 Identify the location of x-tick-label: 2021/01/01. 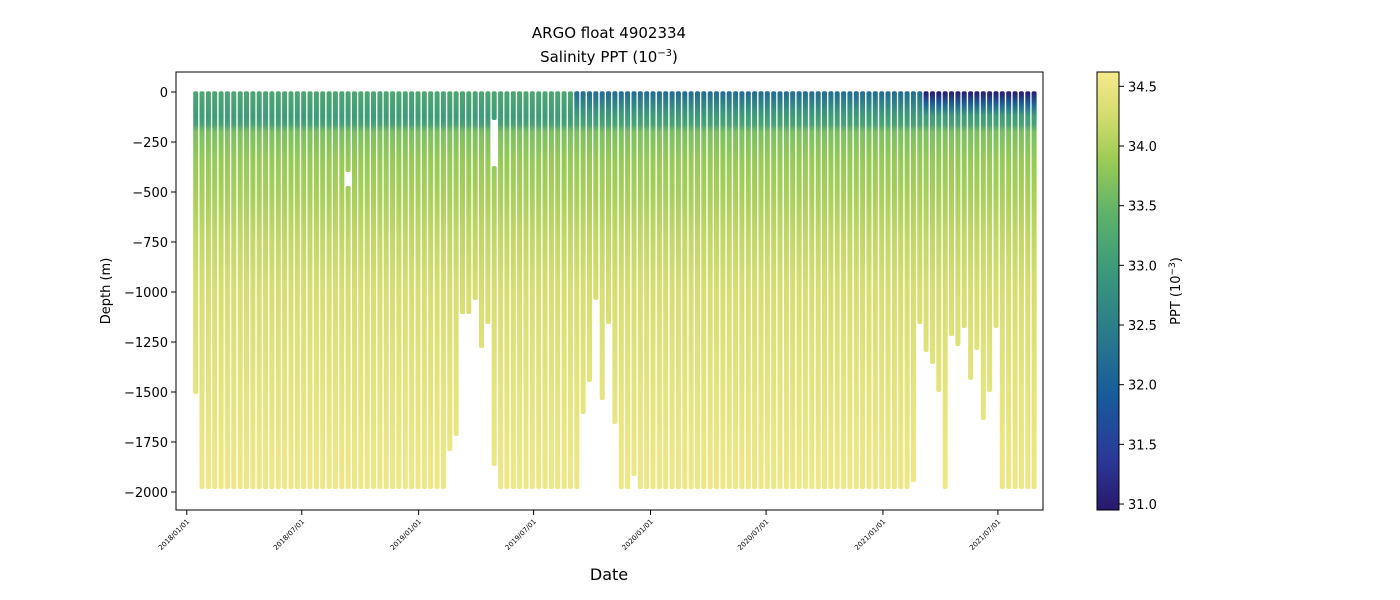
(870, 535).